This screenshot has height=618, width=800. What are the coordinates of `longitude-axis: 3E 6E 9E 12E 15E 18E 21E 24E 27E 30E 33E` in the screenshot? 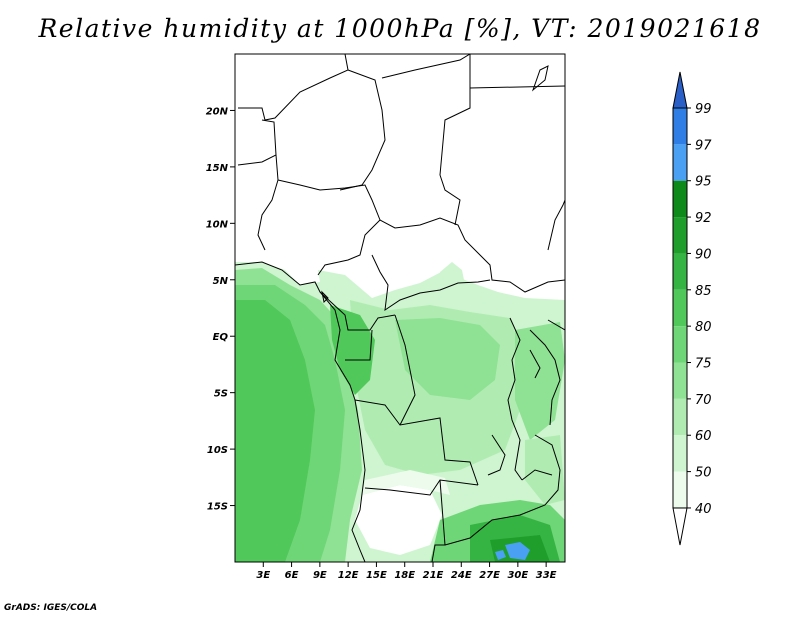 It's located at (406, 571).